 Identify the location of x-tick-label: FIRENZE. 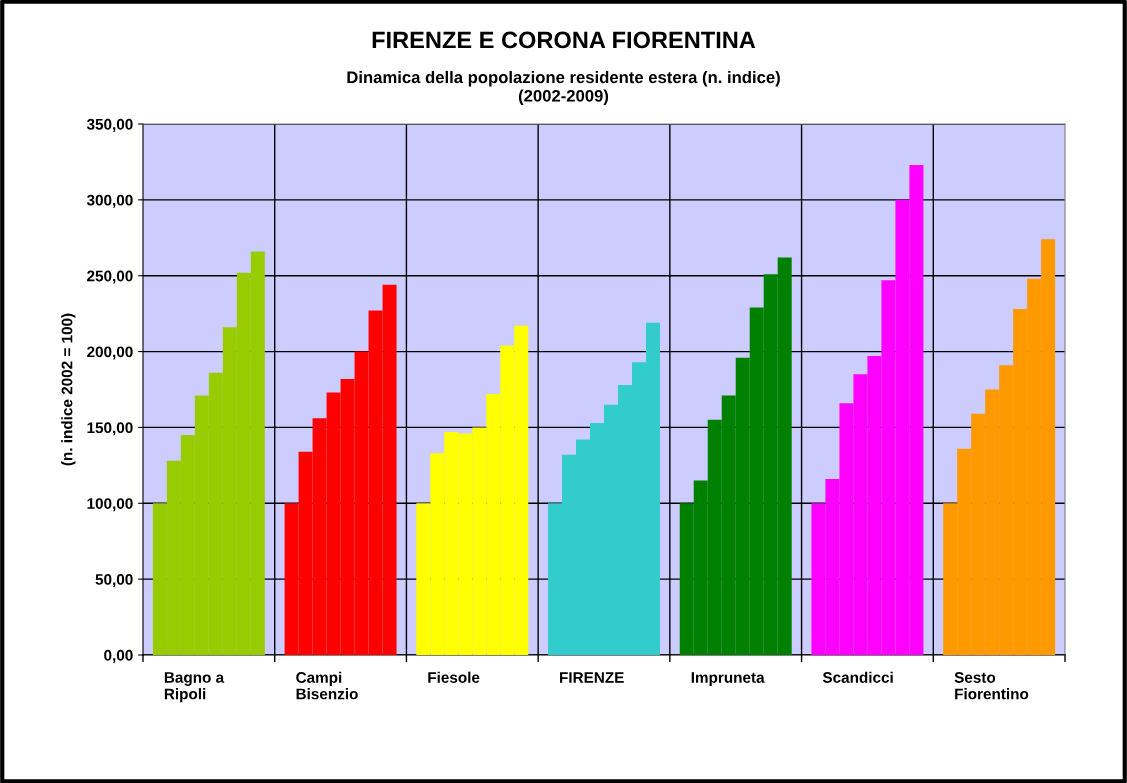
(592, 677).